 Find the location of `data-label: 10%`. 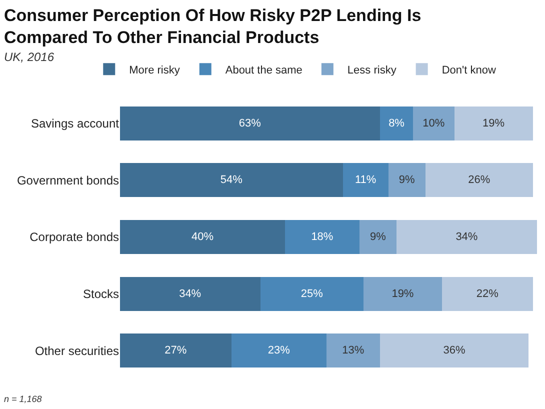

data-label: 10% is located at coordinates (433, 123).